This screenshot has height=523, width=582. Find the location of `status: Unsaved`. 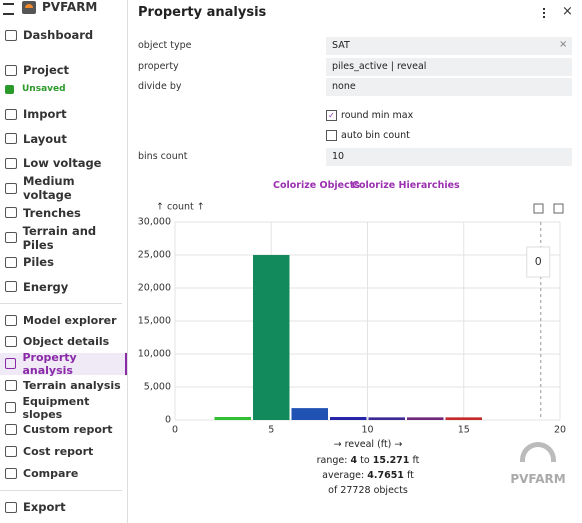

status: Unsaved is located at coordinates (35, 89).